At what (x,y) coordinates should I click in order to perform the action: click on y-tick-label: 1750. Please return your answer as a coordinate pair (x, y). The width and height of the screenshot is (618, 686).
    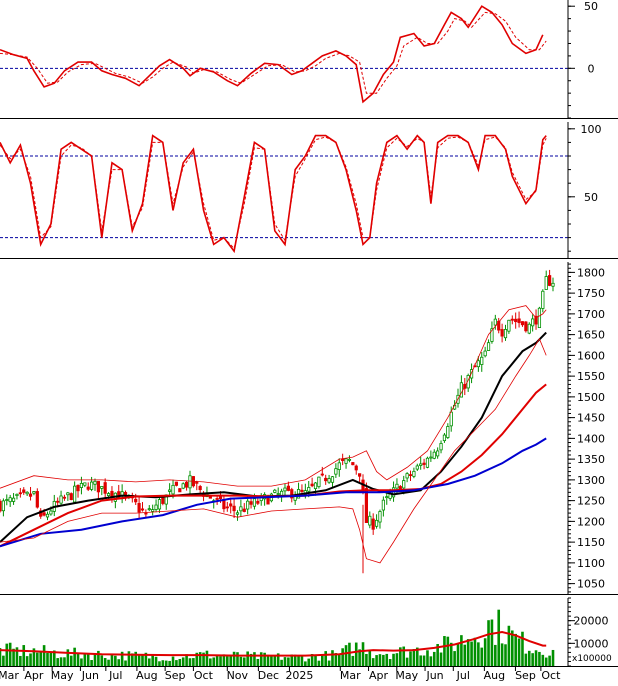
    Looking at the image, I should click on (591, 293).